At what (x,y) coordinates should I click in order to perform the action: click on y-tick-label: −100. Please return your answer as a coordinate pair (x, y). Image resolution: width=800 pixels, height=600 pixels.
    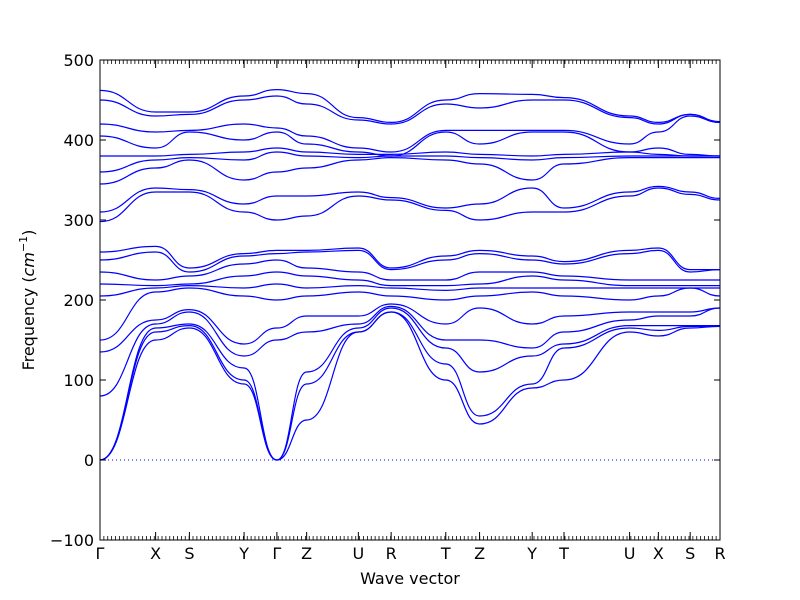
    Looking at the image, I should click on (72, 540).